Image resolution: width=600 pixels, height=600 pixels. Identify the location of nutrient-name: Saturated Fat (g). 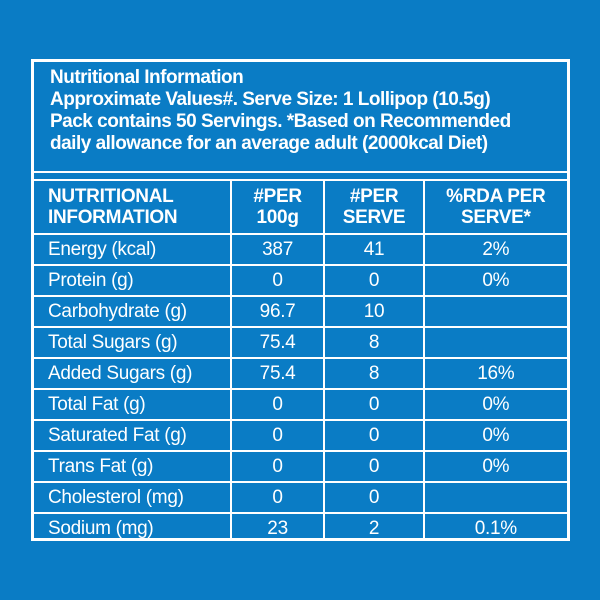
(133, 435).